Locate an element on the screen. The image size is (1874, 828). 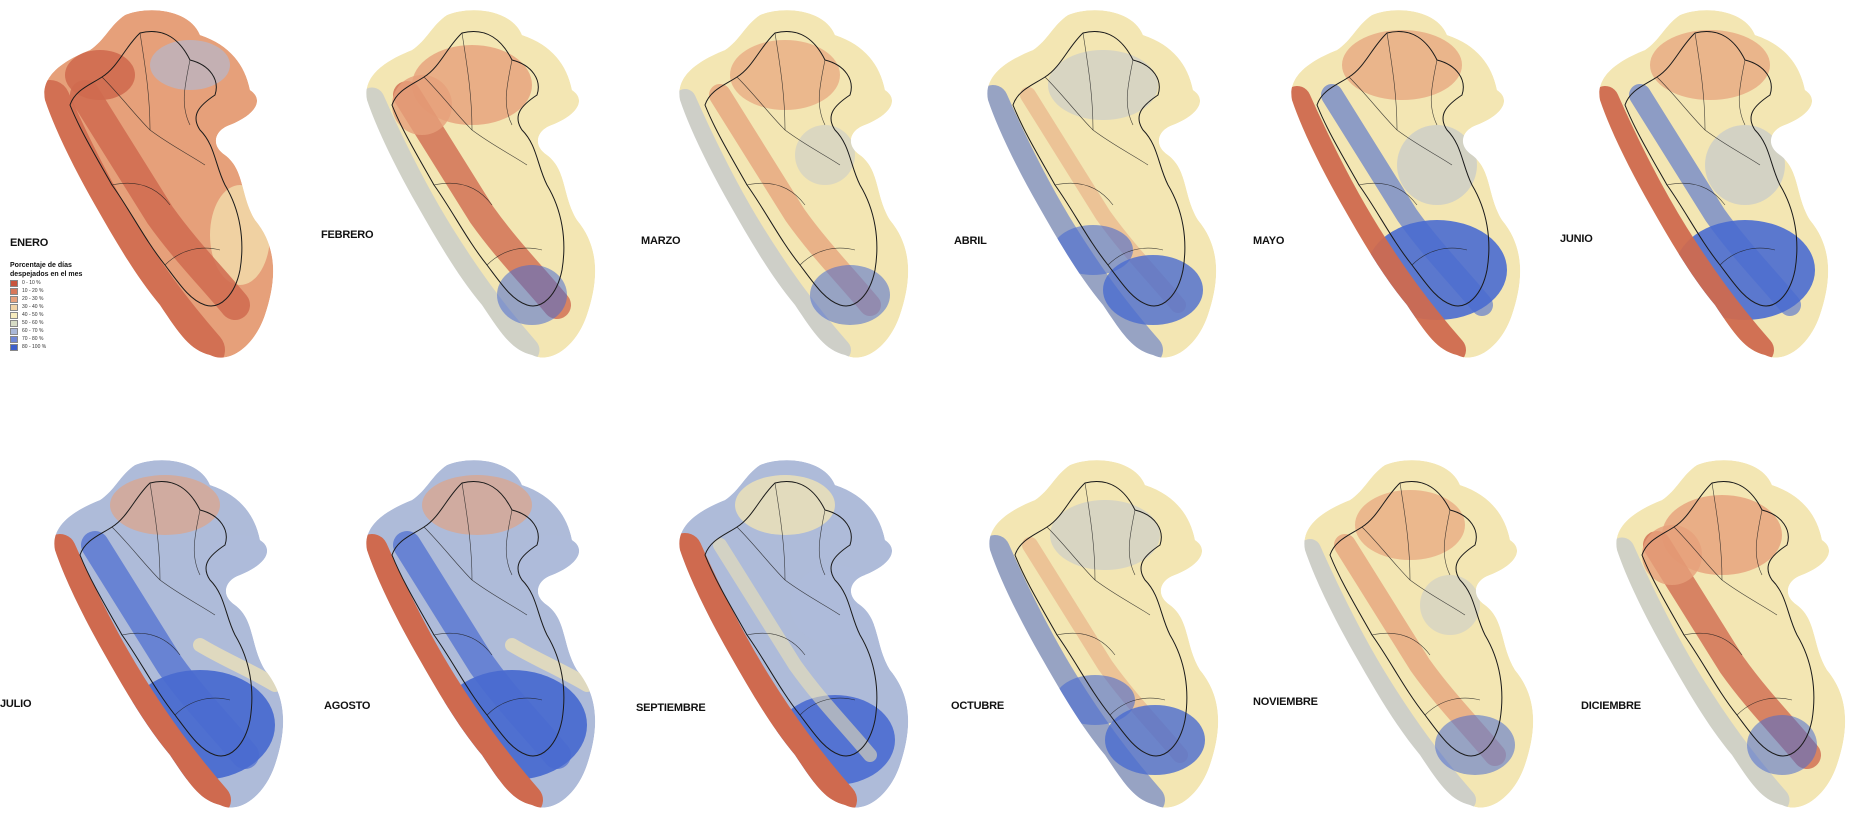
month-label-noviembre: NOVIEMBRE is located at coordinates (1285, 702).